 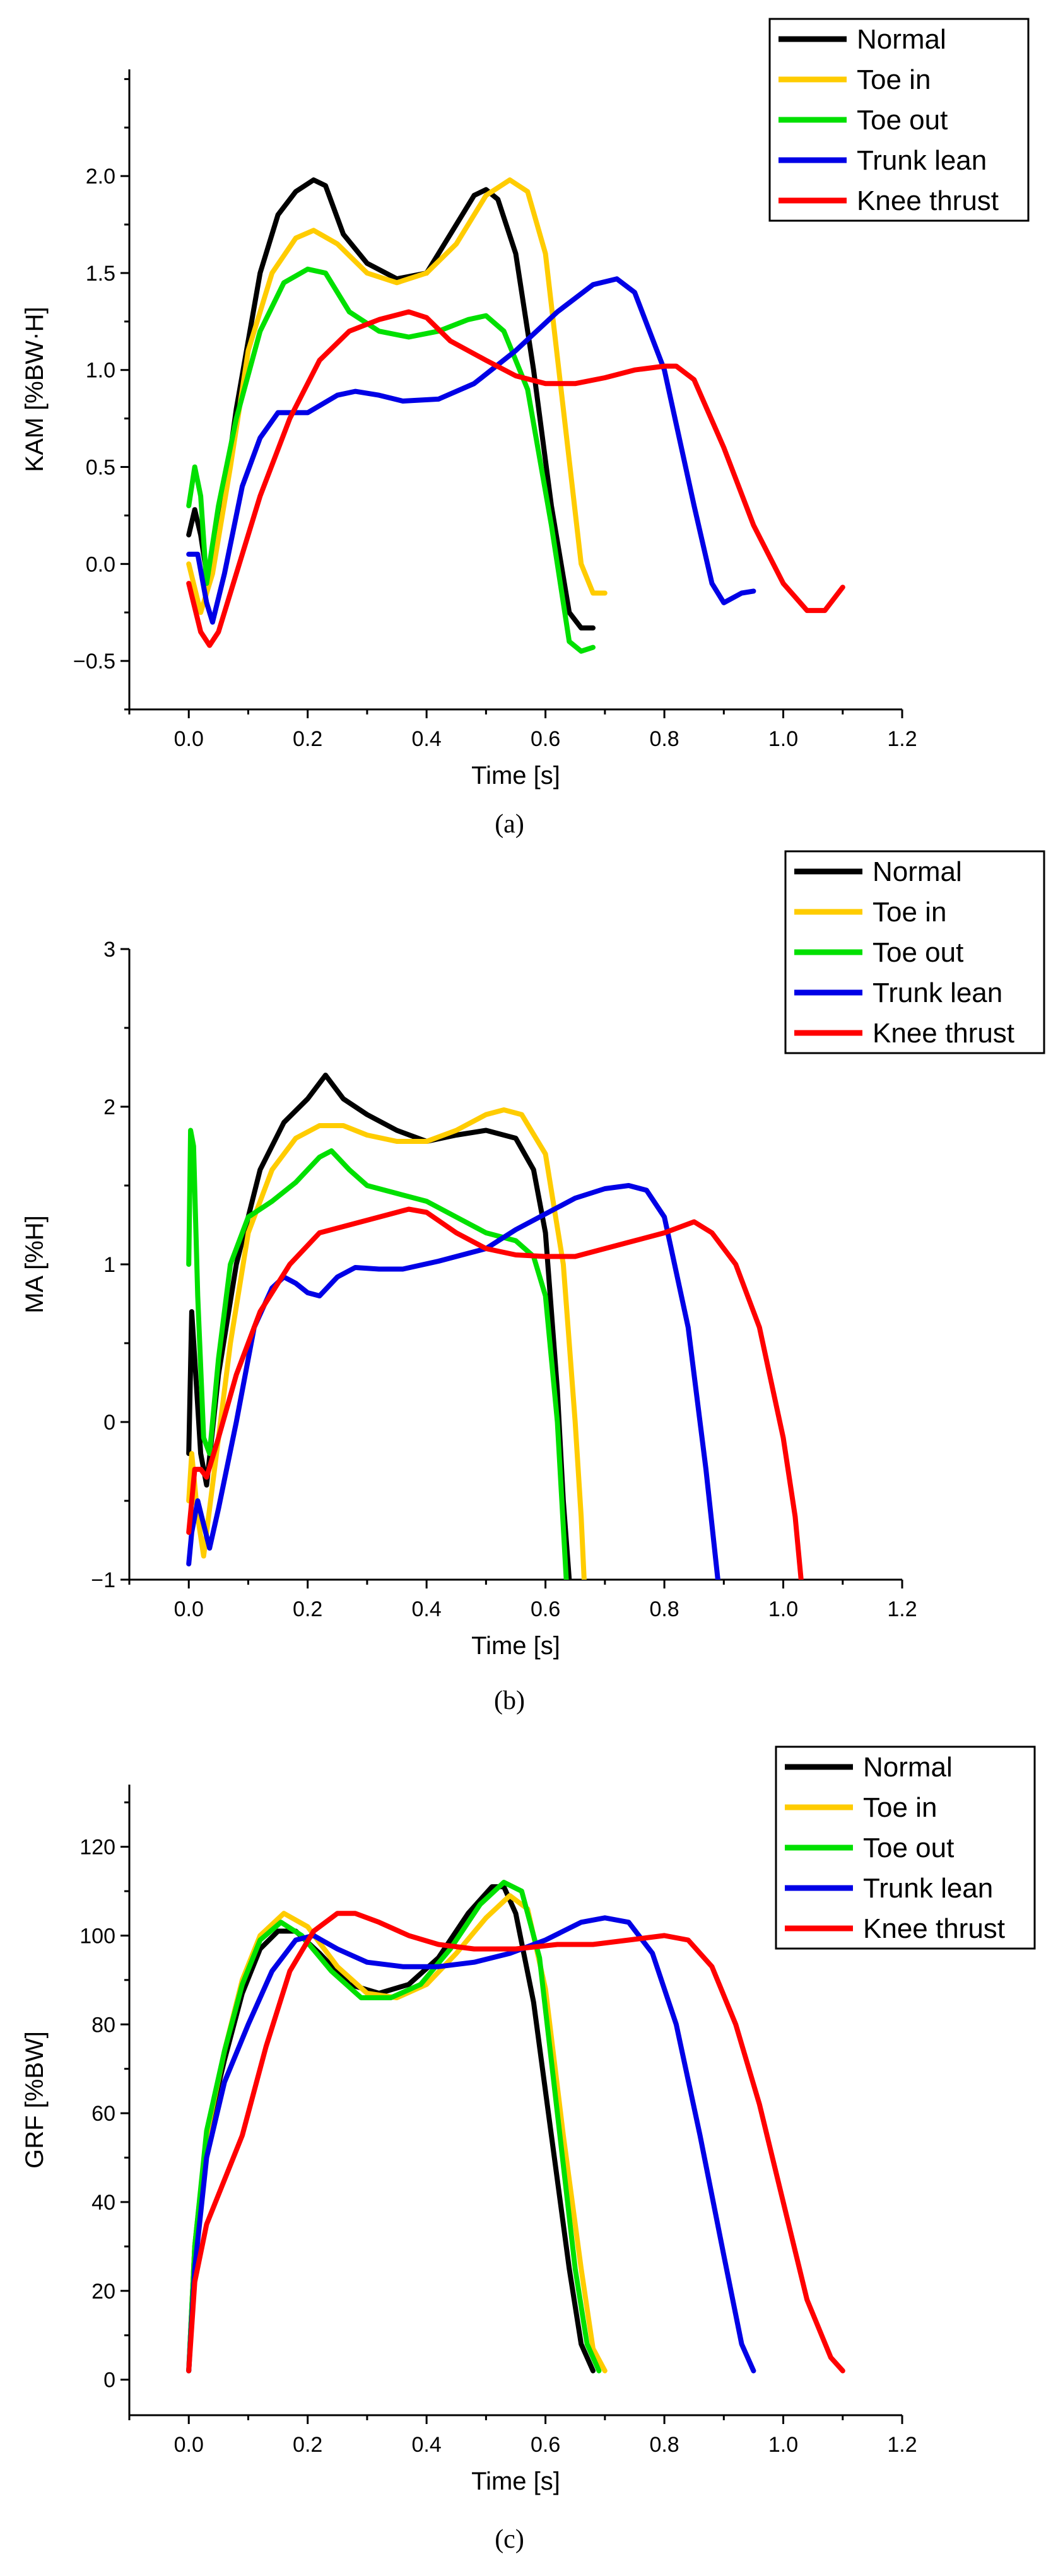 What do you see at coordinates (509, 1701) in the screenshot?
I see `panel-caption: (b)` at bounding box center [509, 1701].